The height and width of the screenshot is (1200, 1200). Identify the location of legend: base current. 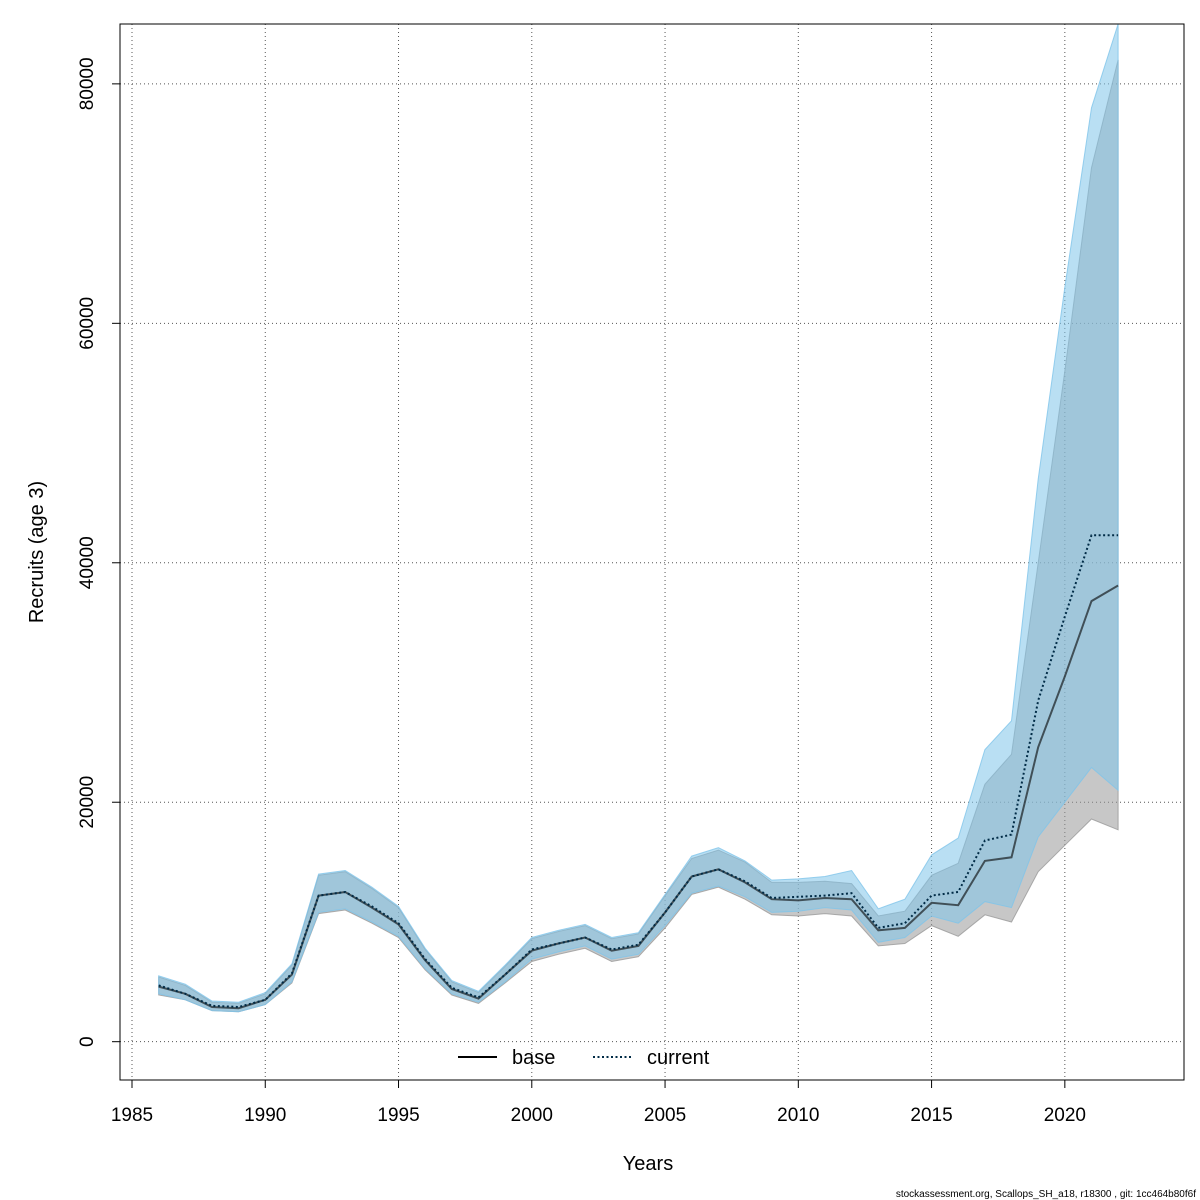
(584, 1058).